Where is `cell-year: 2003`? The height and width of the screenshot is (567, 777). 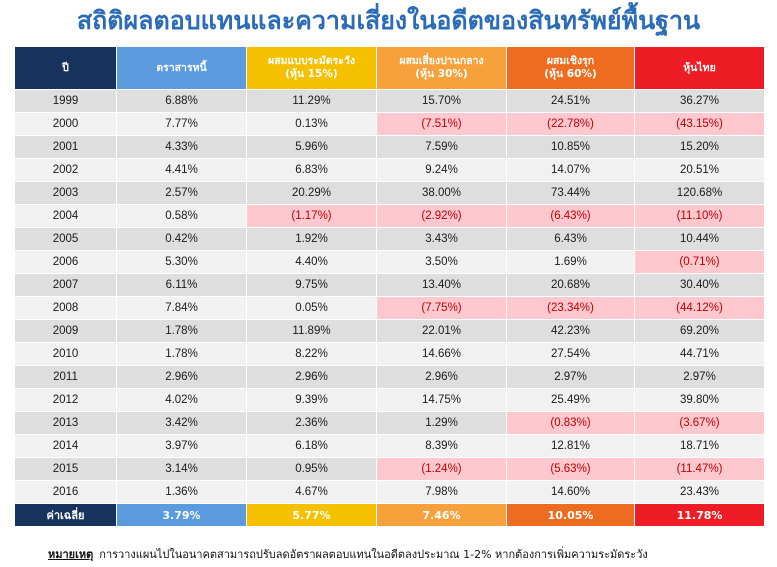
cell-year: 2003 is located at coordinates (65, 193).